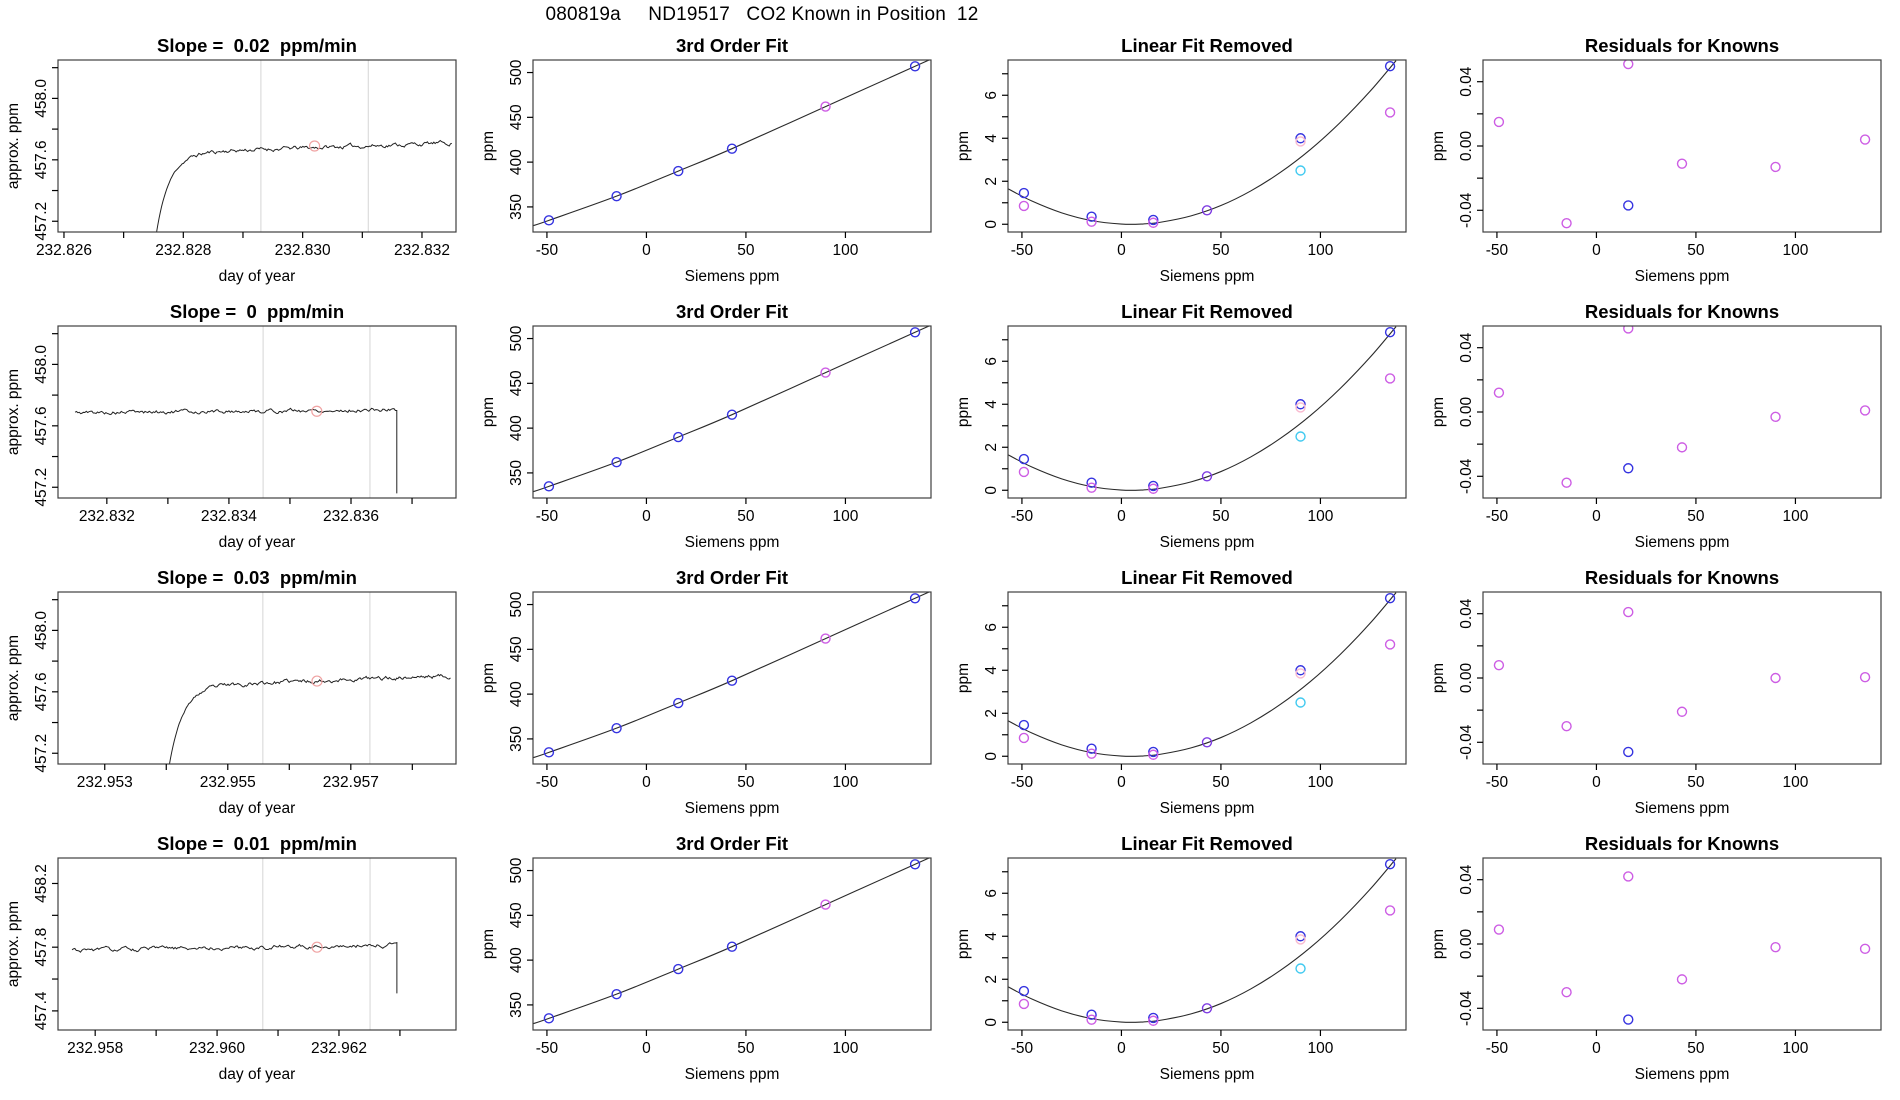 This screenshot has height=1100, width=1900. Describe the element at coordinates (1207, 1008) in the screenshot. I see `data-point-violet` at that location.